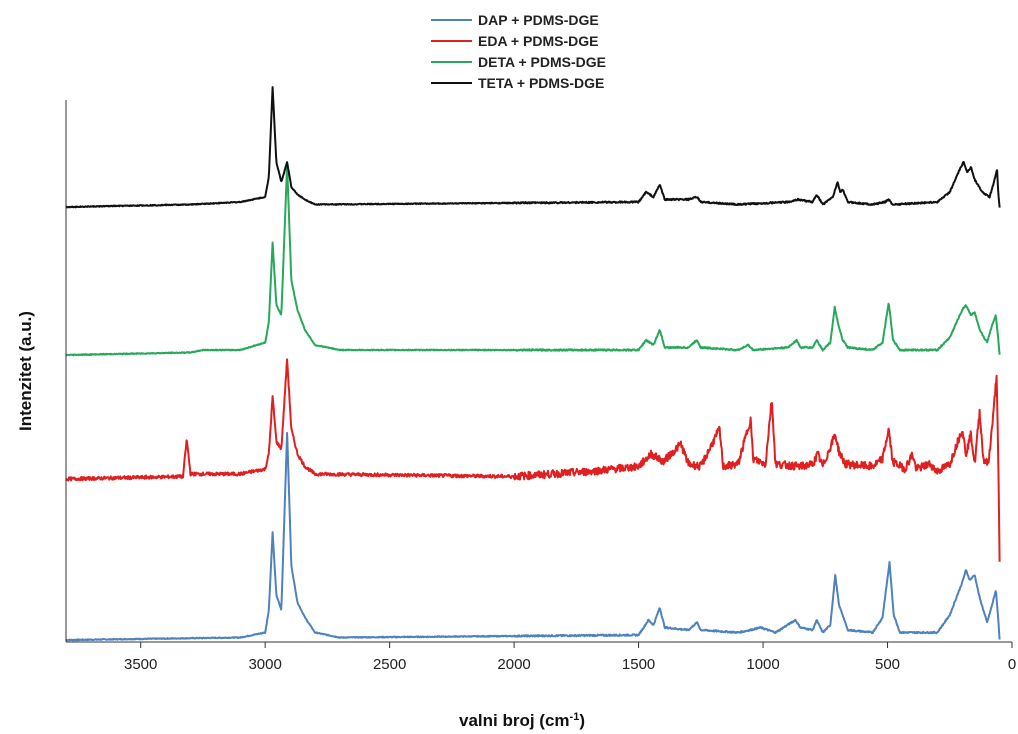  What do you see at coordinates (575, 717) in the screenshot?
I see `x-axis-title-sup: -1` at bounding box center [575, 717].